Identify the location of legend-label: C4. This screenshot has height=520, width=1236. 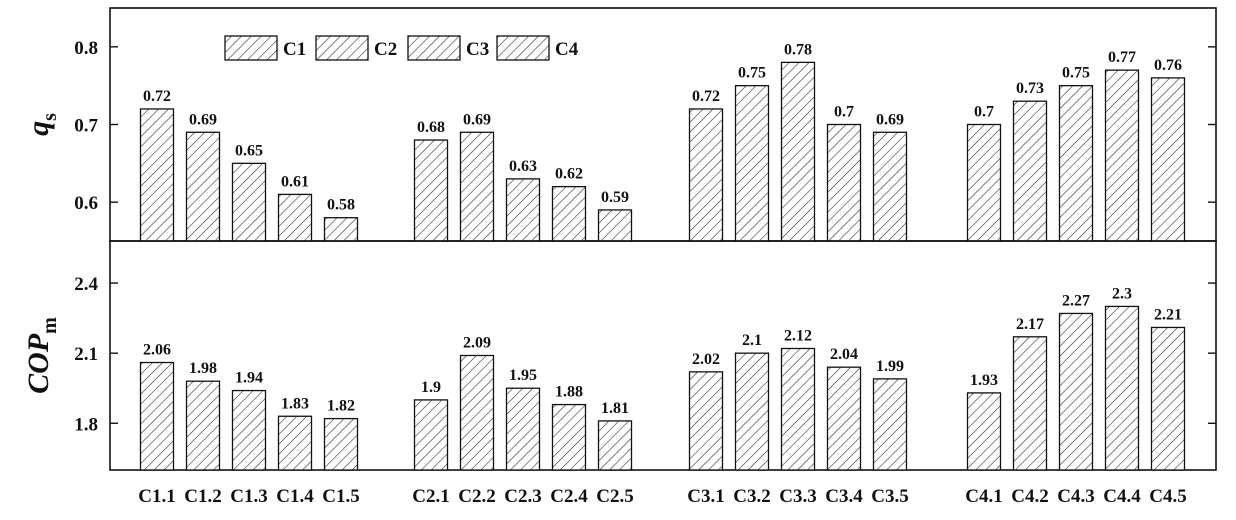
(567, 49).